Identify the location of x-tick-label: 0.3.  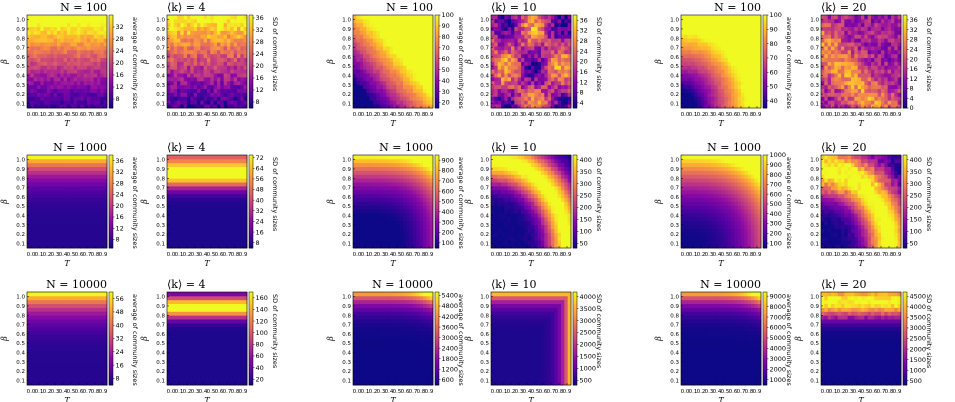
(195, 115).